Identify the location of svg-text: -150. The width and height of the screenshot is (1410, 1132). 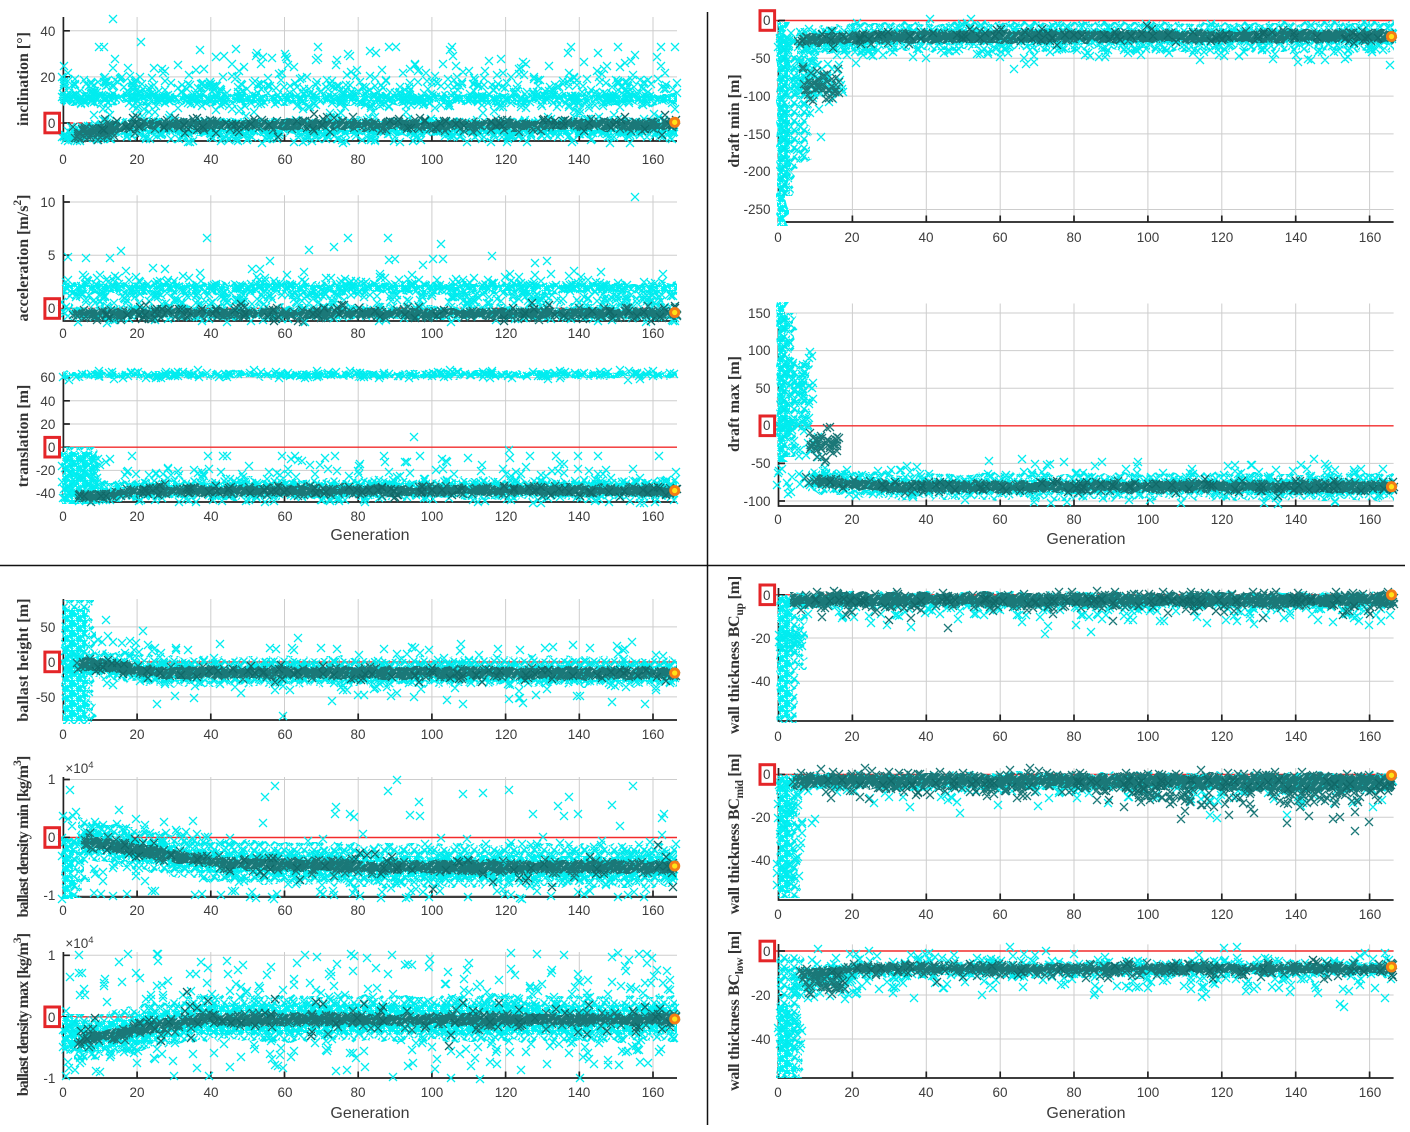
(756, 134).